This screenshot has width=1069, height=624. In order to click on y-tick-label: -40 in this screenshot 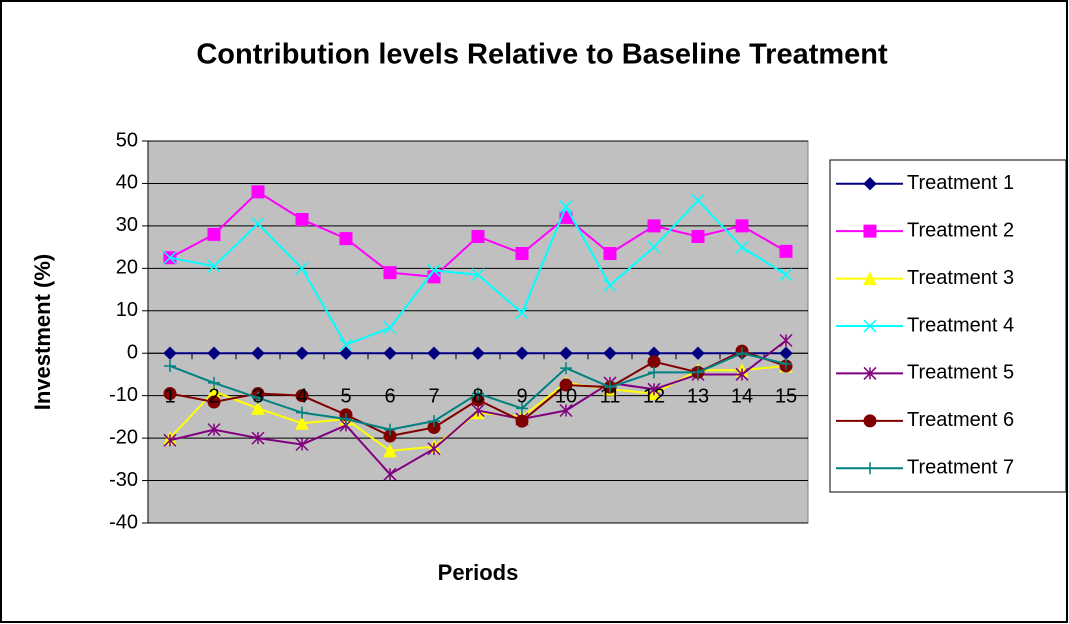, I will do `click(123, 522)`.